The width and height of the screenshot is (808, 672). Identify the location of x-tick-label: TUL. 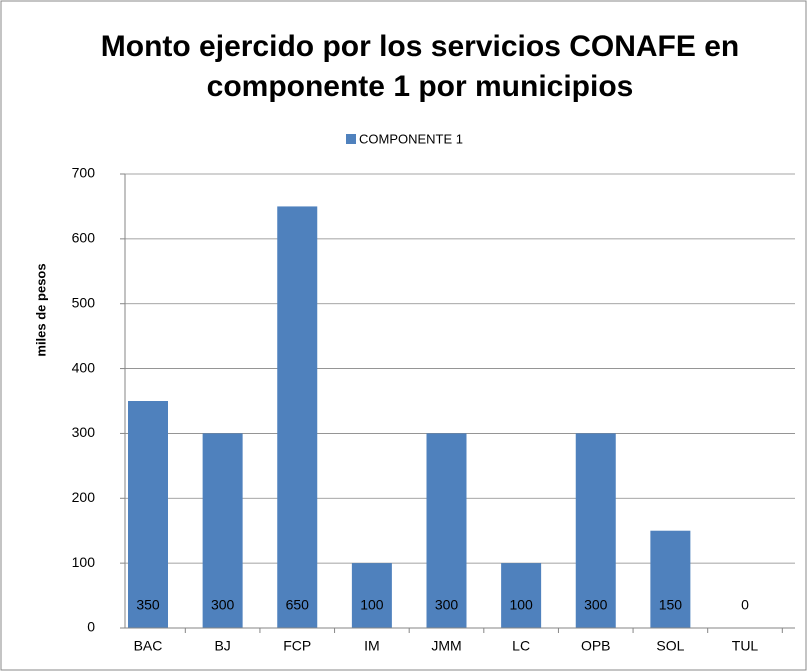
(745, 646).